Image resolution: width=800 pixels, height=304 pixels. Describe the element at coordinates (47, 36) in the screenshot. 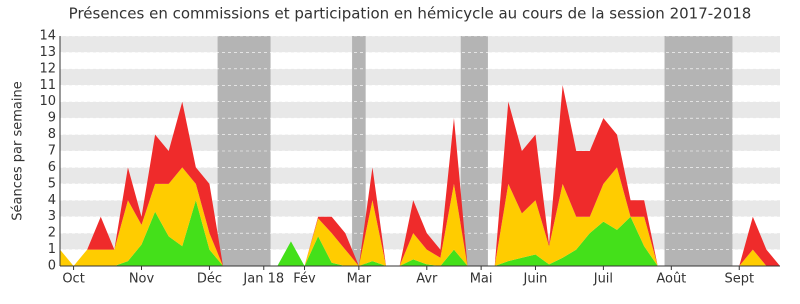

I see `y-tick-label: 14` at that location.